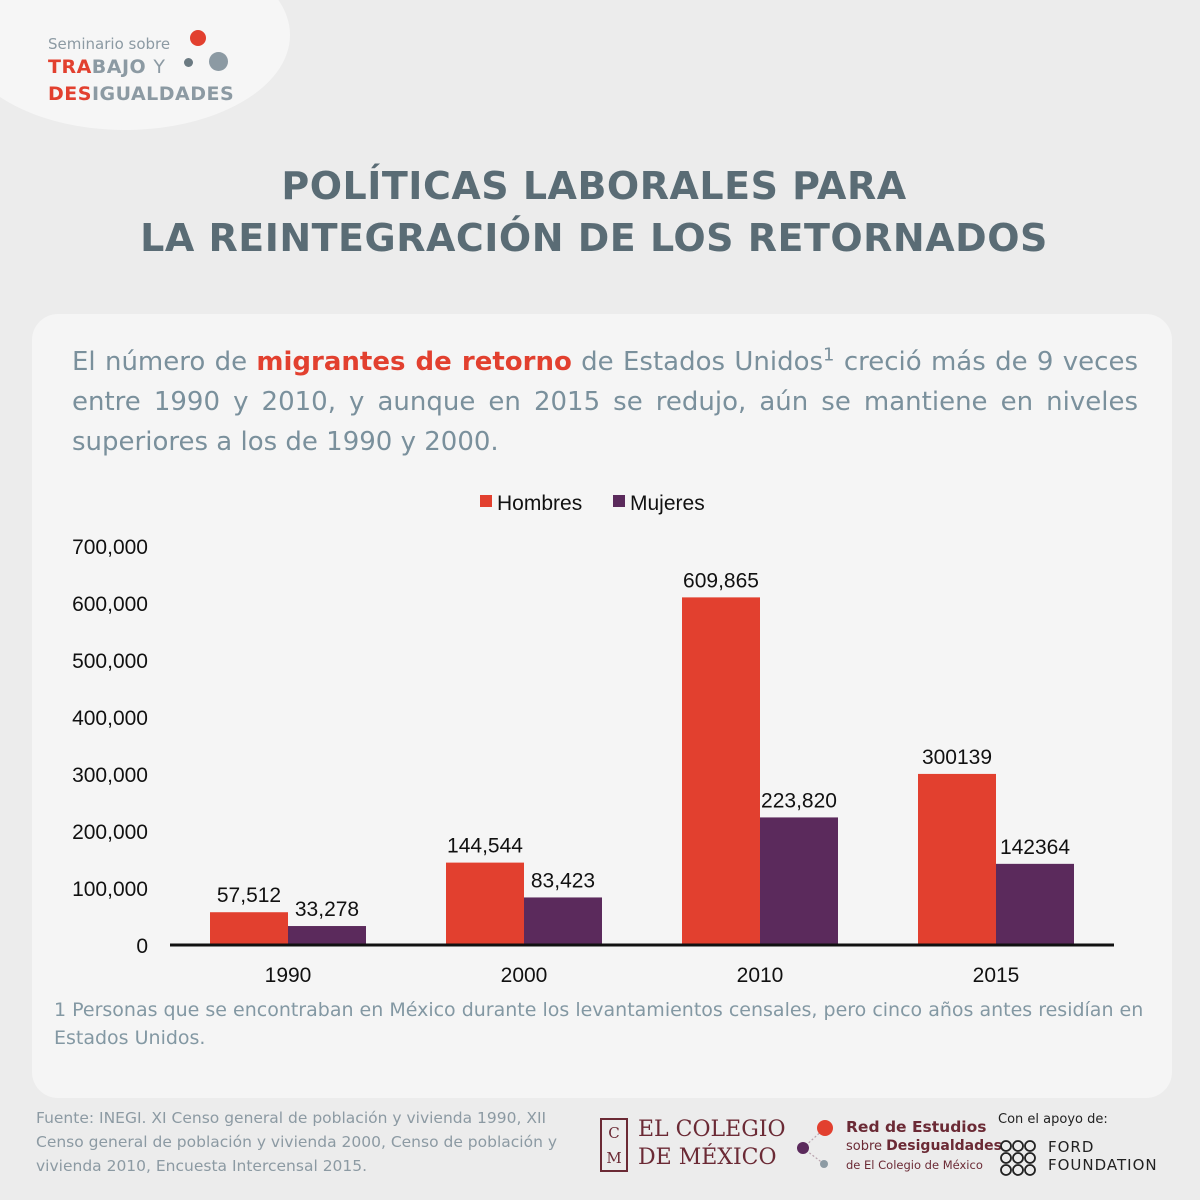 This screenshot has width=1200, height=1200. Describe the element at coordinates (614, 1145) in the screenshot. I see `colmex-emblem-icon: C M` at that location.